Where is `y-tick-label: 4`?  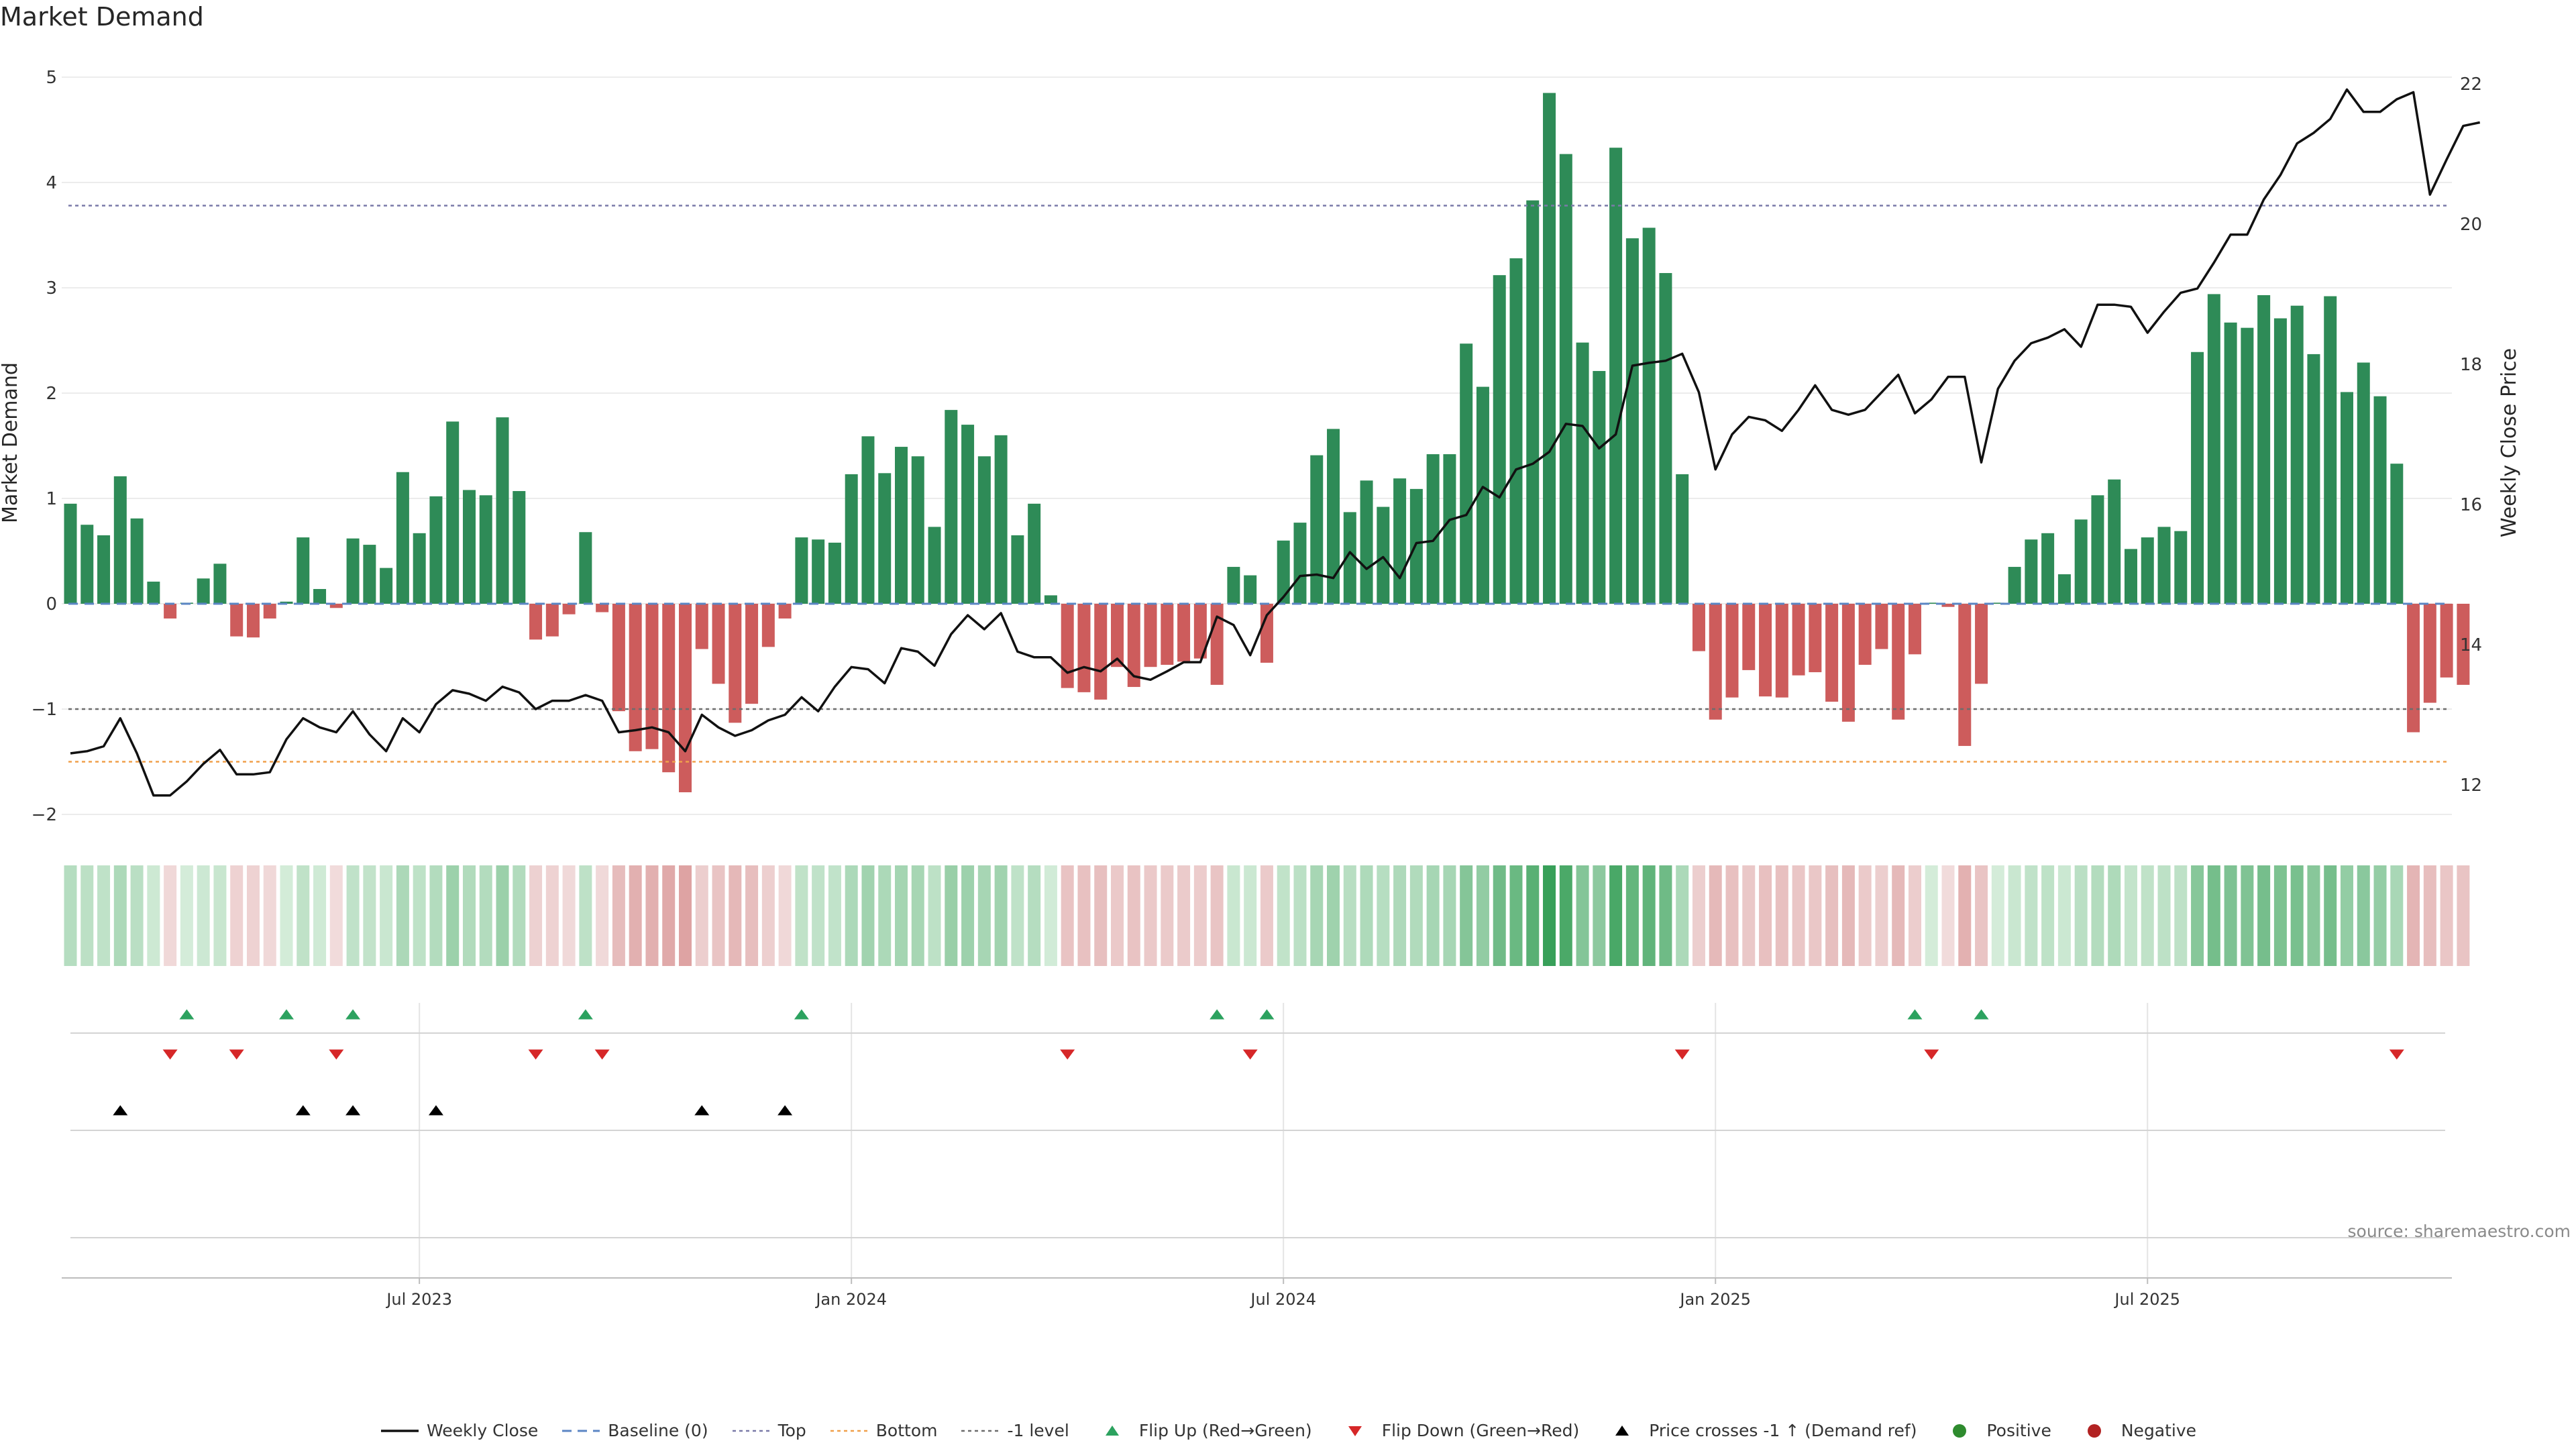
y-tick-label: 4 is located at coordinates (51, 183).